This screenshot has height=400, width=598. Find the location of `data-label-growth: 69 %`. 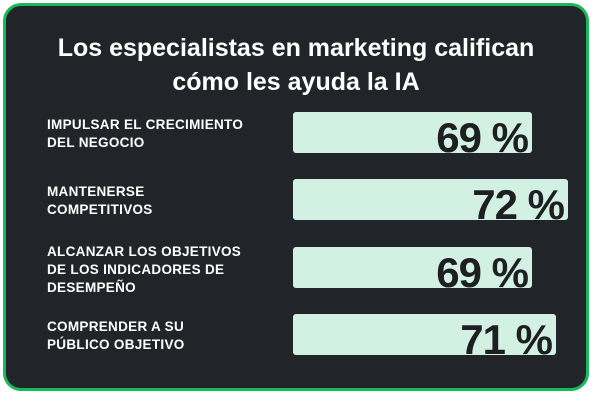

data-label-growth: 69 % is located at coordinates (482, 137).